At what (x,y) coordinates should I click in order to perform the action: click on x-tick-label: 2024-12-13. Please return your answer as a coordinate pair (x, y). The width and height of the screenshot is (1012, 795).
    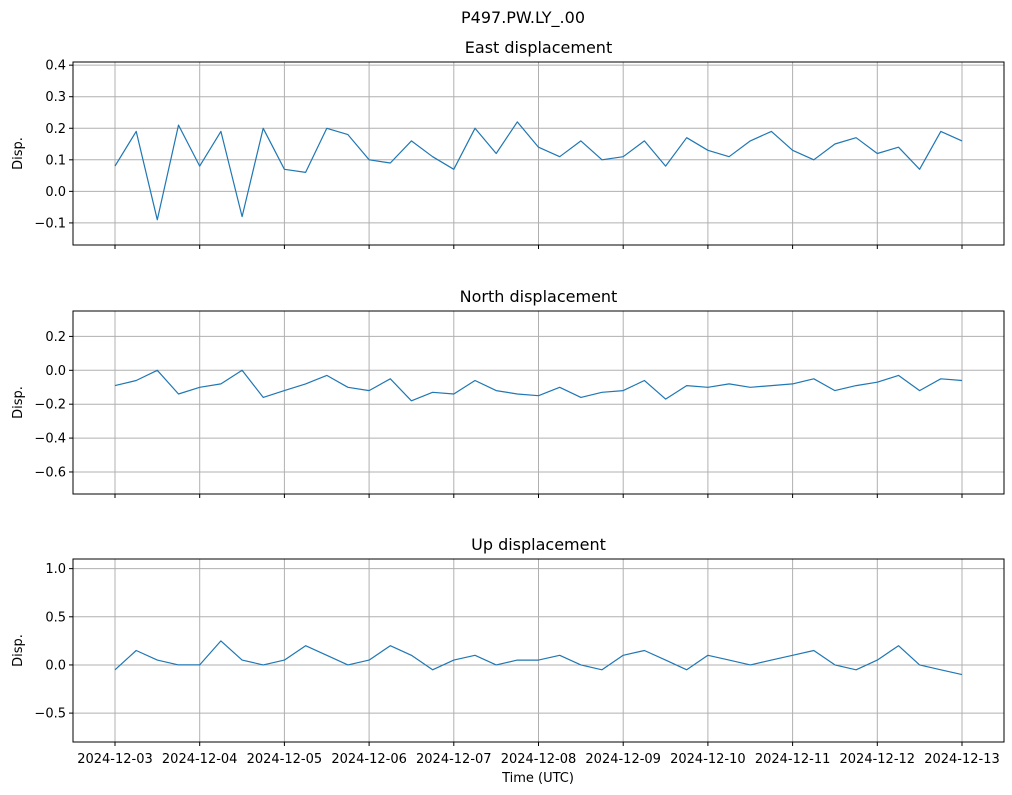
    Looking at the image, I should click on (962, 759).